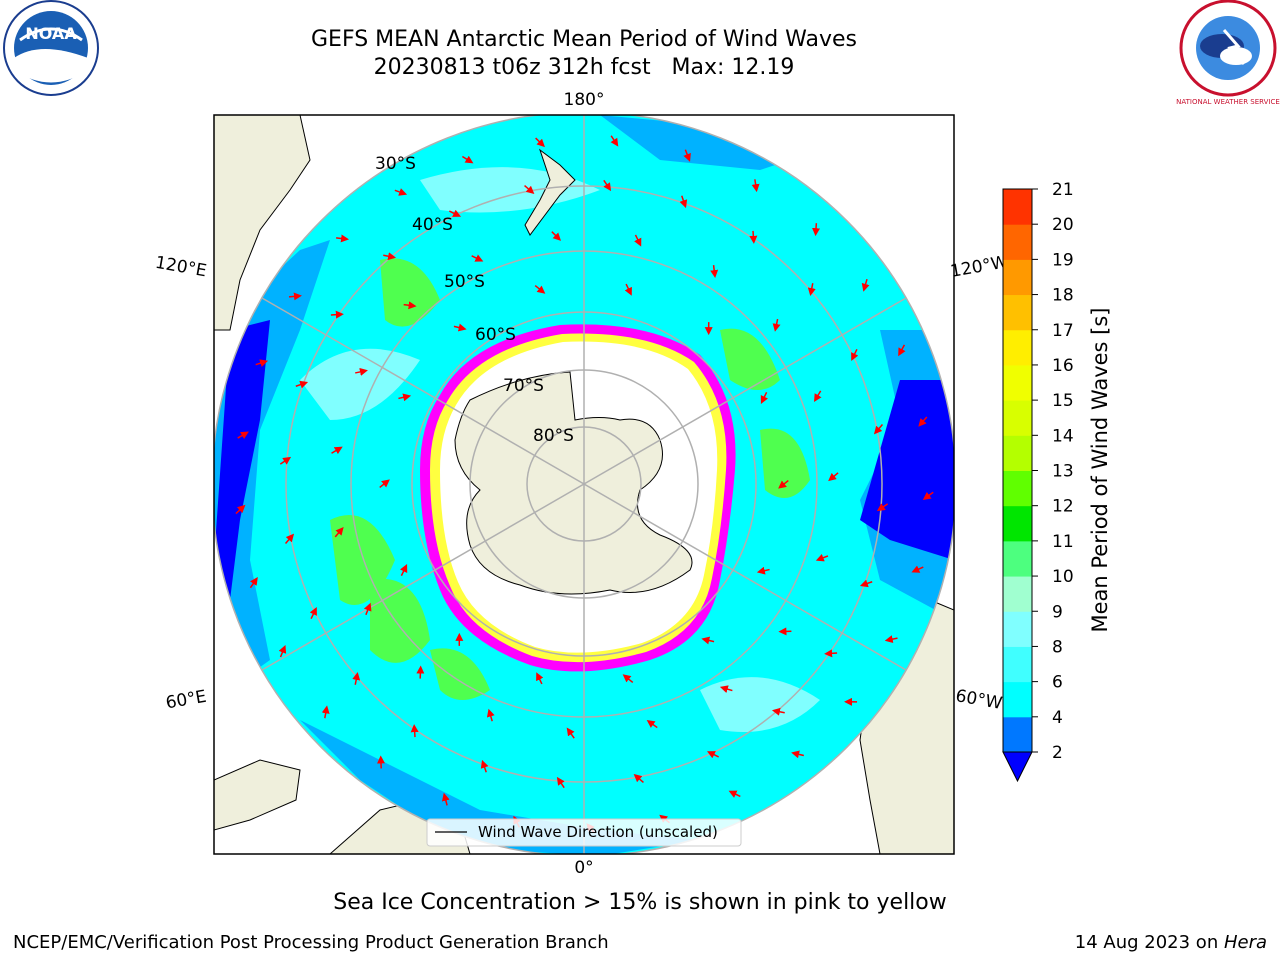 The image size is (1280, 960). What do you see at coordinates (1057, 612) in the screenshot?
I see `colorbar-tick-label: 9` at bounding box center [1057, 612].